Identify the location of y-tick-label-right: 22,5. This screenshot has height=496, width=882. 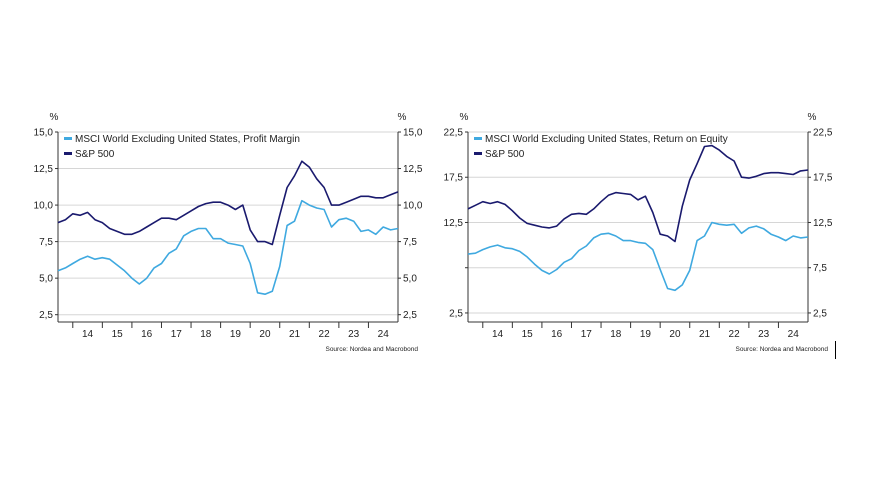
(823, 133).